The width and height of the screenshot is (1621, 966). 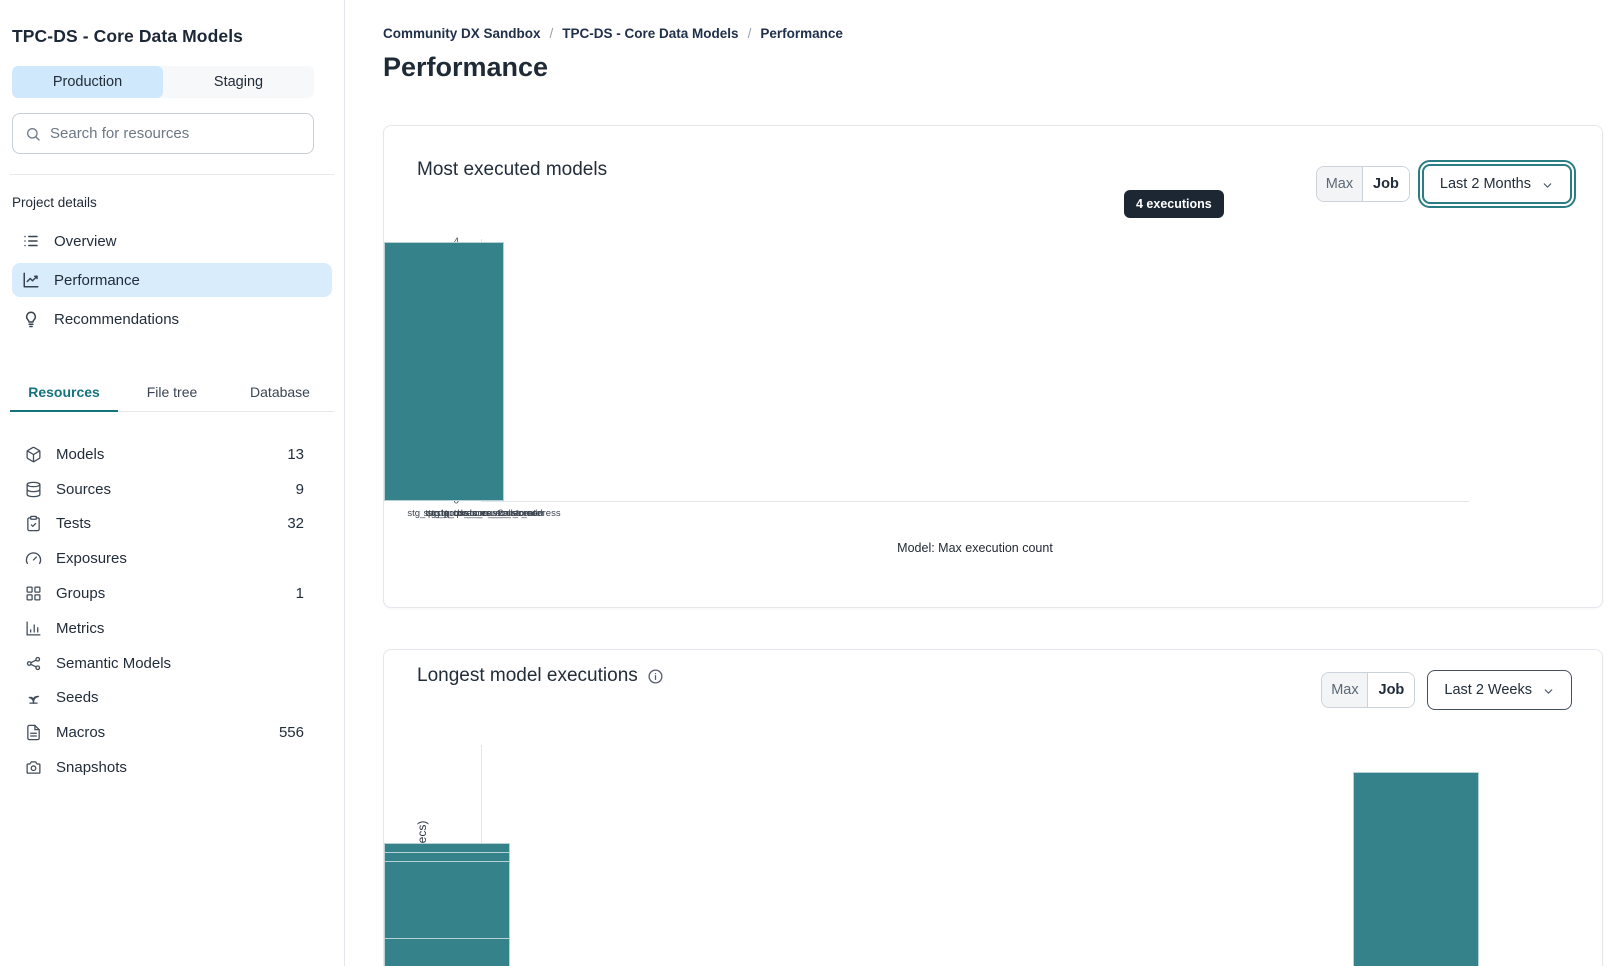 What do you see at coordinates (655, 676) in the screenshot?
I see `info-icon` at bounding box center [655, 676].